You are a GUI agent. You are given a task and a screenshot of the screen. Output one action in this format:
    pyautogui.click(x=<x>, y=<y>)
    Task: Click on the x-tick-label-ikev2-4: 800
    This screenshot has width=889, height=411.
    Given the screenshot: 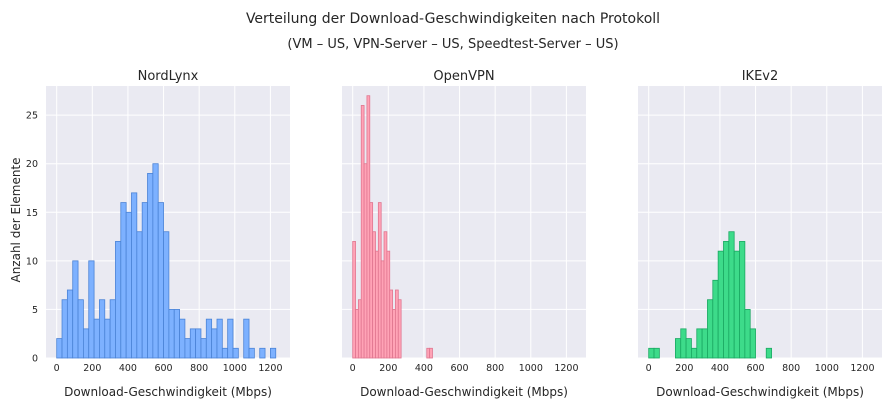 What is the action you would take?
    pyautogui.click(x=791, y=368)
    